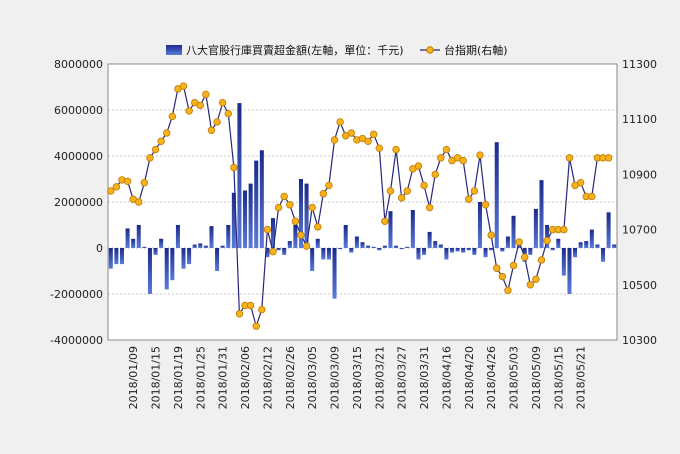 This screenshot has width=680, height=454. I want to click on right-tick-label: 10500, so click(639, 285).